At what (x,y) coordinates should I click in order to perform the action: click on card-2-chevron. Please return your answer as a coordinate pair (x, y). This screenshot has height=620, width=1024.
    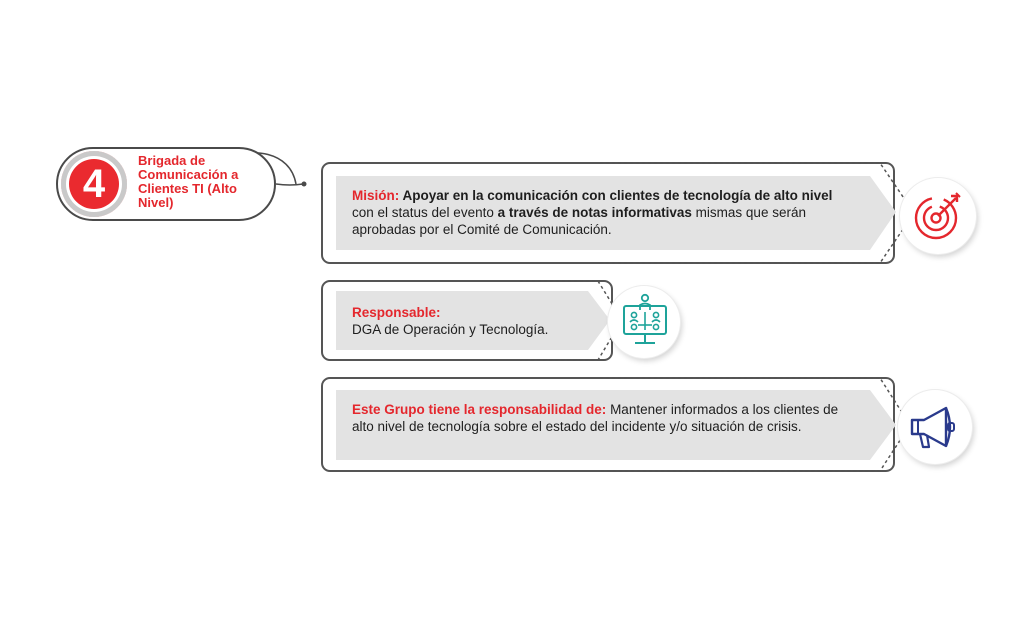
    Looking at the image, I should click on (473, 320).